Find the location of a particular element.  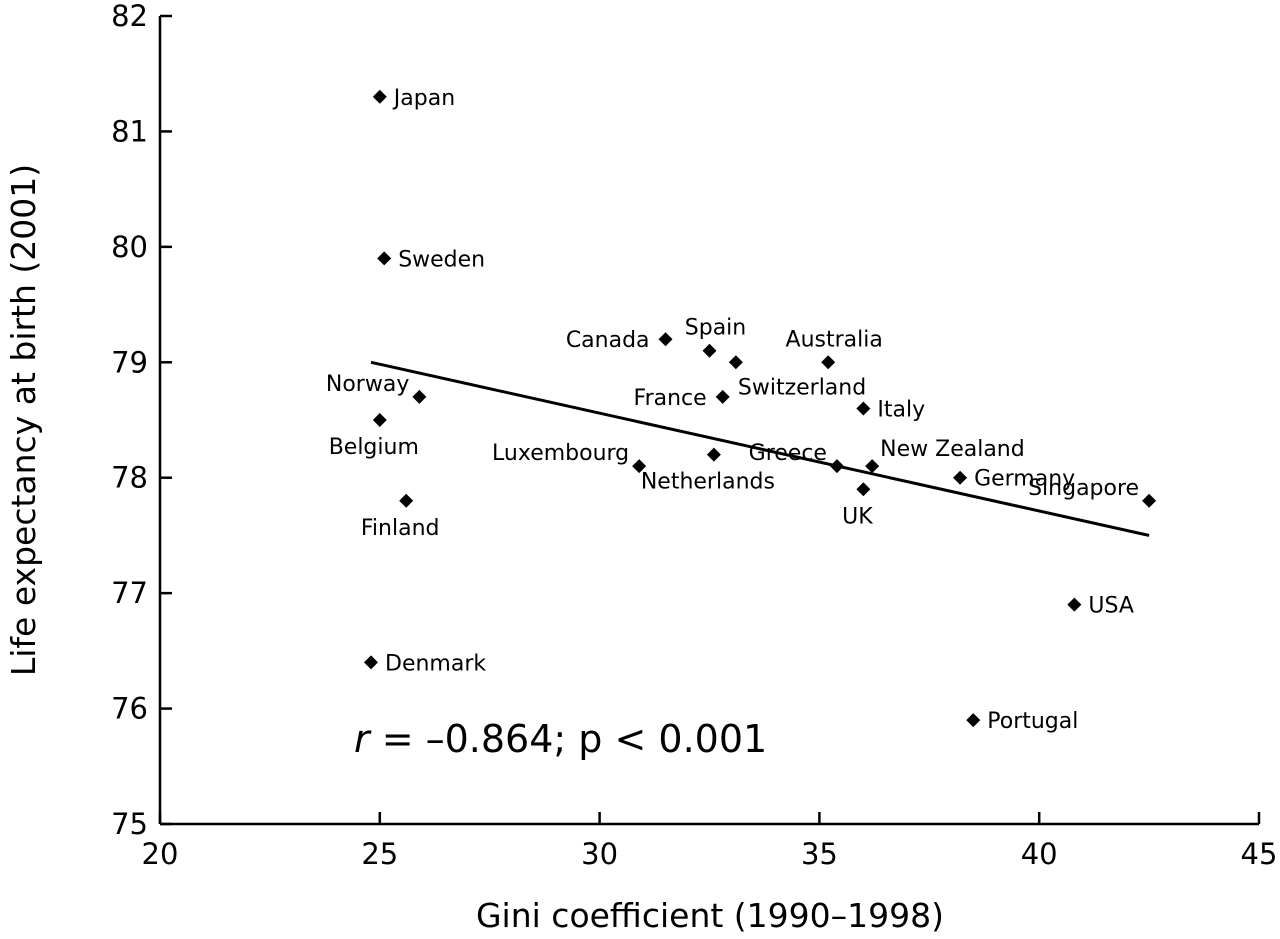

y-tick-label: 79 is located at coordinates (129, 362).